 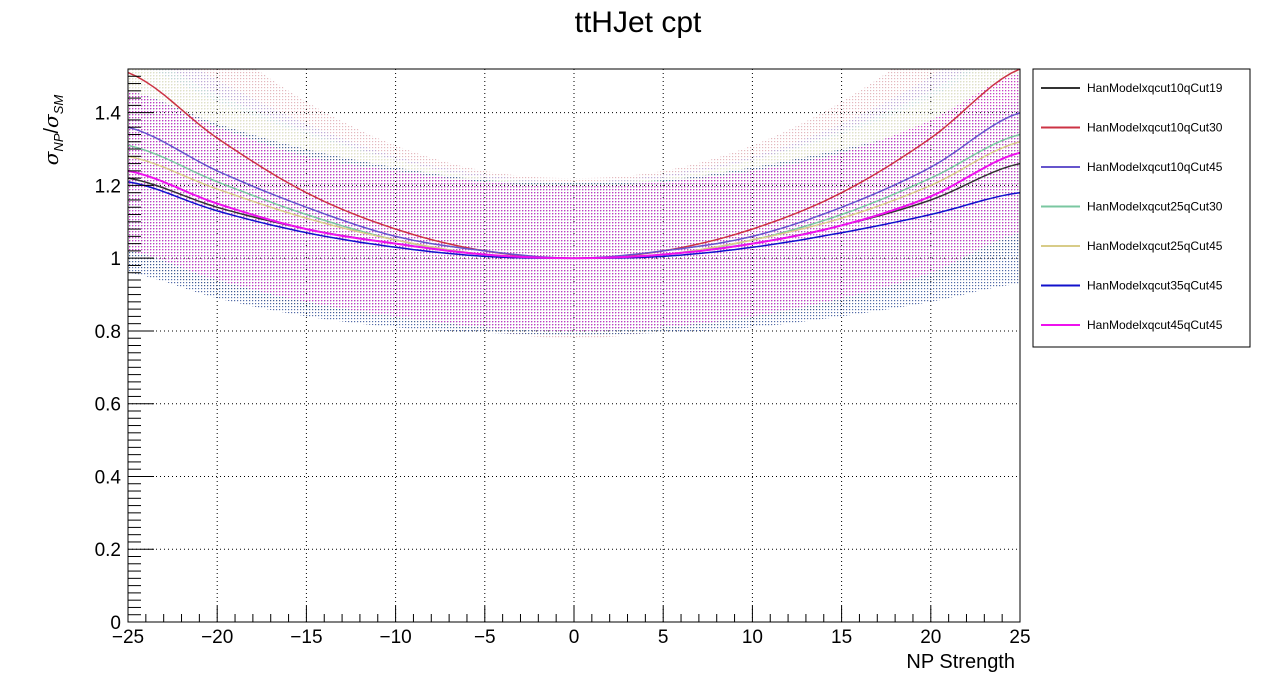 What do you see at coordinates (960, 662) in the screenshot?
I see `x-axis-title: NP Strength` at bounding box center [960, 662].